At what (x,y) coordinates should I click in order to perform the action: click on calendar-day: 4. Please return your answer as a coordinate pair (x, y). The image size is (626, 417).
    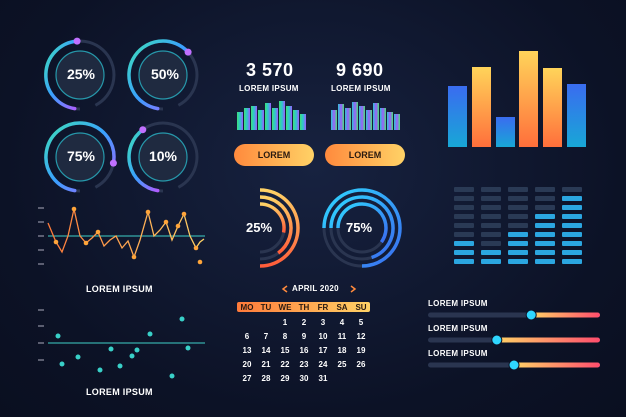
    Looking at the image, I should click on (342, 322).